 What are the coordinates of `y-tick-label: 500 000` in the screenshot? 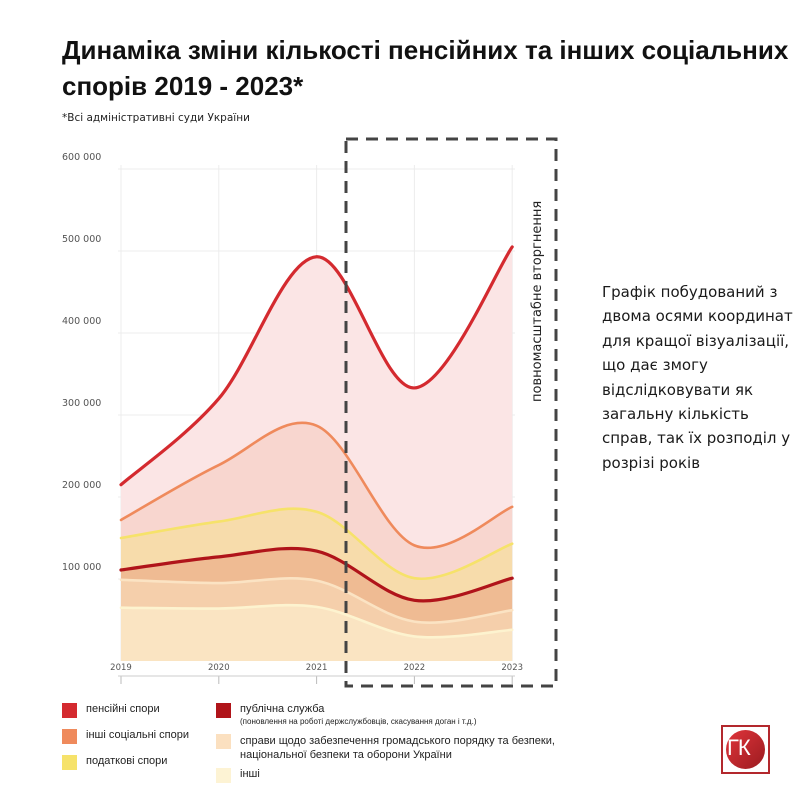 It's located at (81, 239).